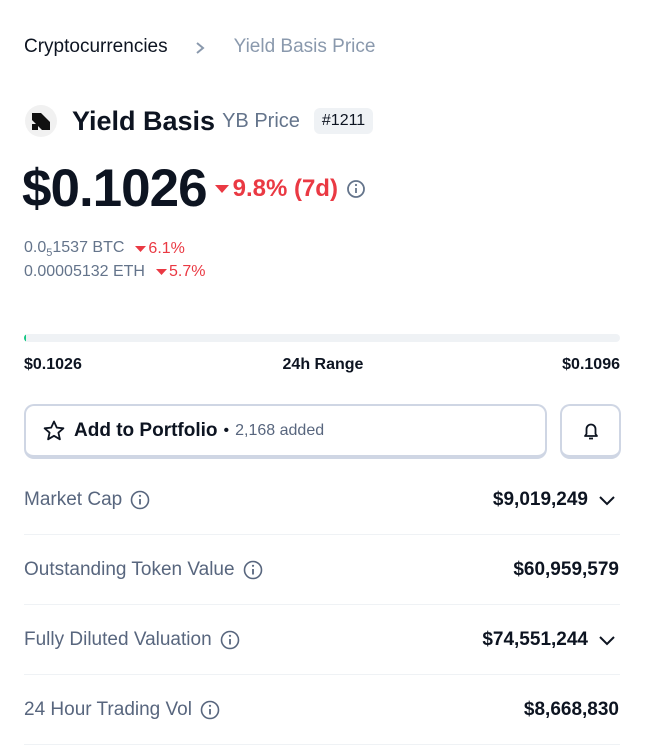 Image resolution: width=646 pixels, height=750 pixels. What do you see at coordinates (144, 120) in the screenshot?
I see `coin-name: Yield Basis` at bounding box center [144, 120].